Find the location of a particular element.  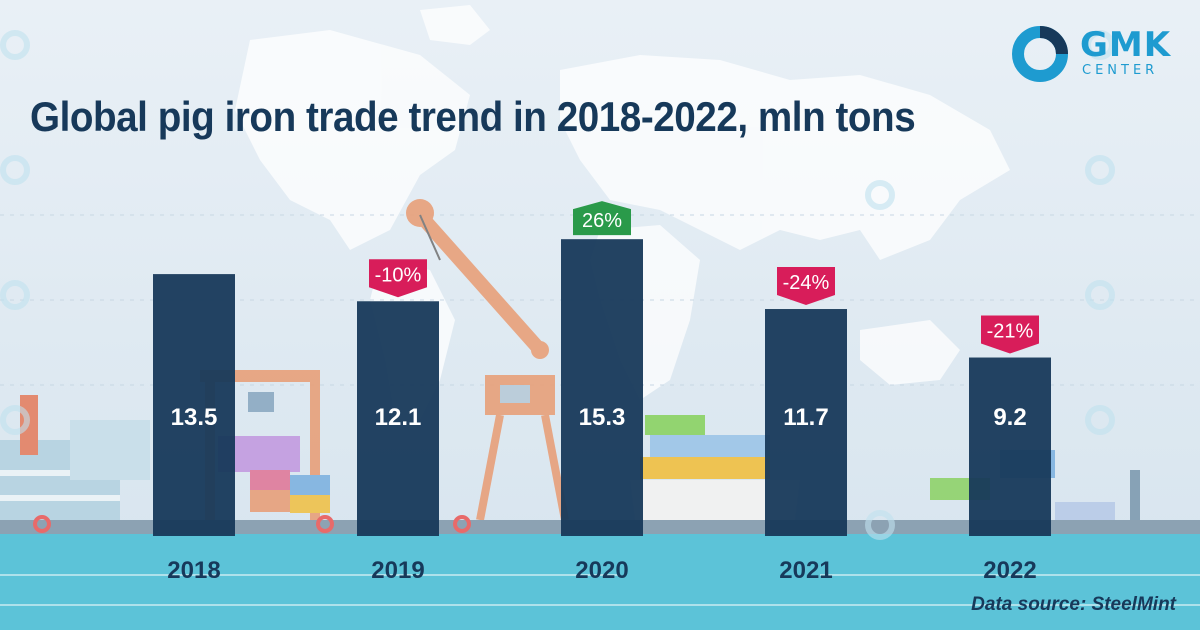

x-tick-label: 2019 is located at coordinates (397, 570).